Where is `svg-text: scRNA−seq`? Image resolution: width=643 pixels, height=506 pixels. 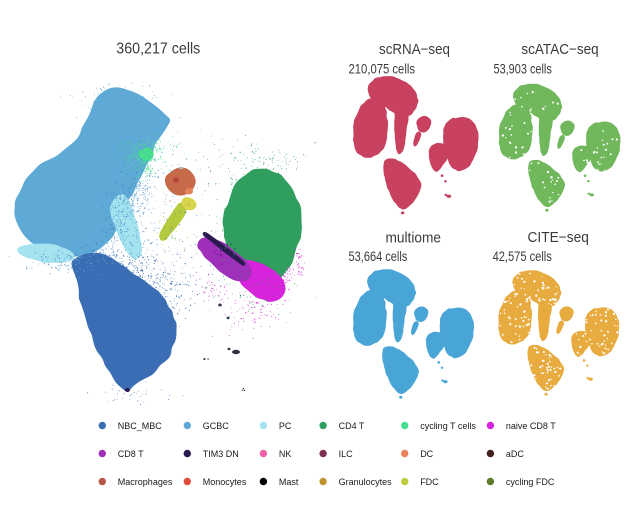 svg-text: scRNA−seq is located at coordinates (414, 50).